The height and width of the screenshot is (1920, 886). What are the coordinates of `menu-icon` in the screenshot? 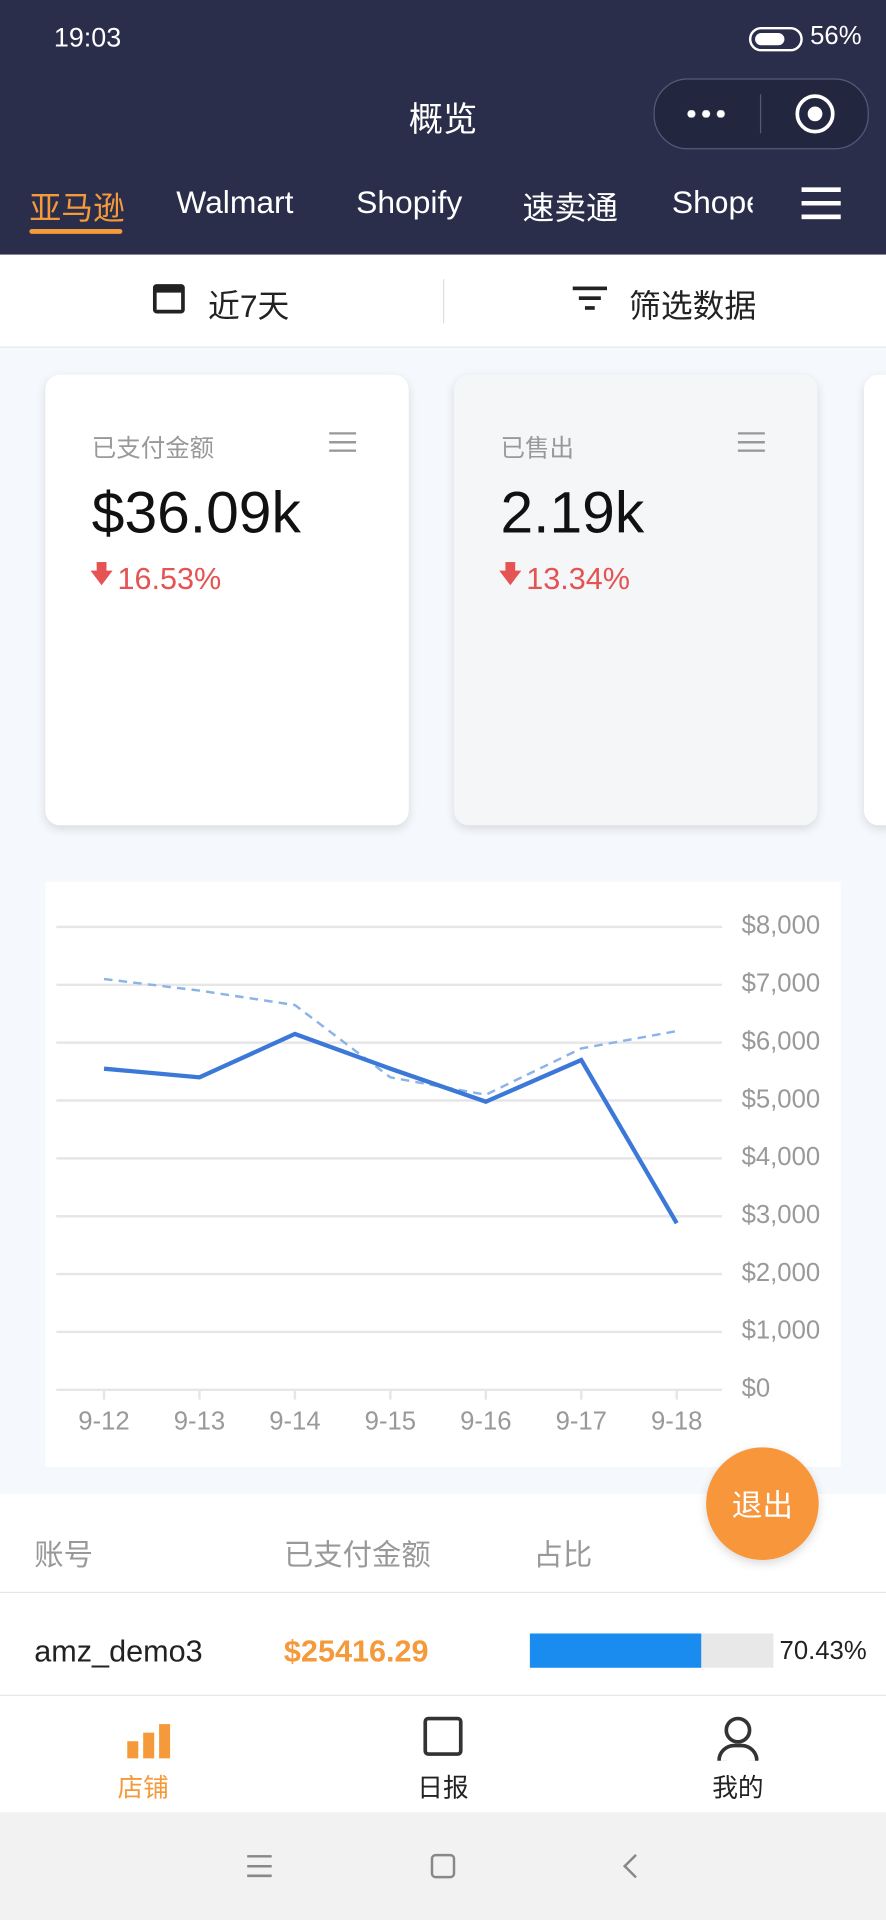 It's located at (821, 203).